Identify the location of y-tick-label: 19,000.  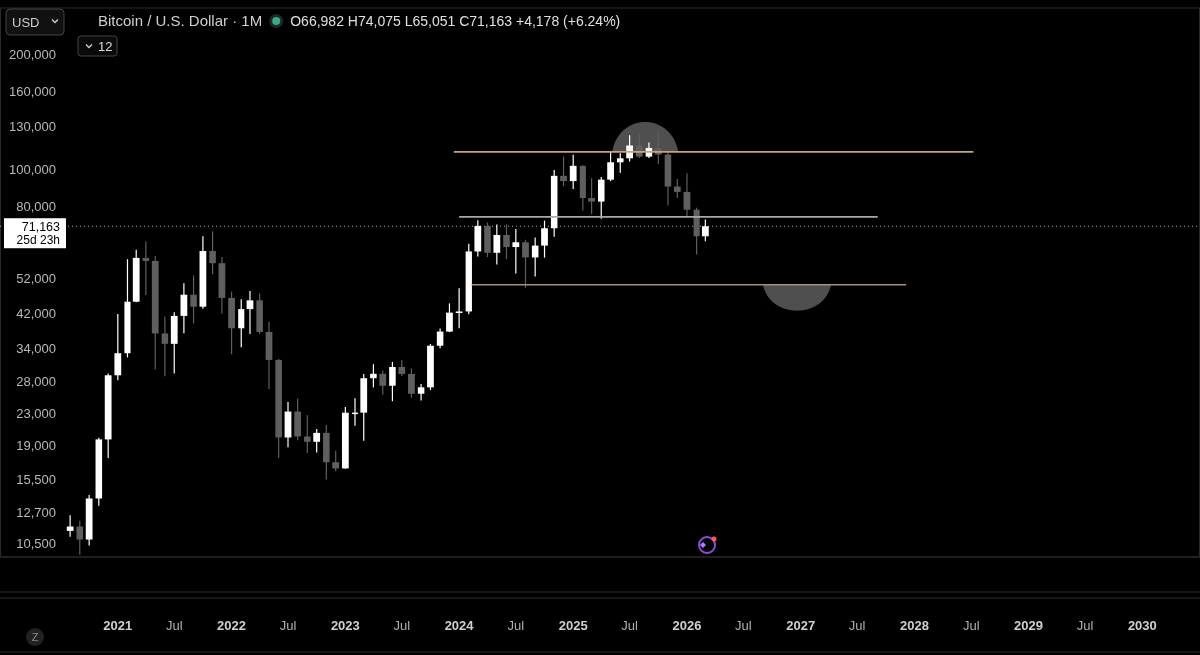
(36, 445).